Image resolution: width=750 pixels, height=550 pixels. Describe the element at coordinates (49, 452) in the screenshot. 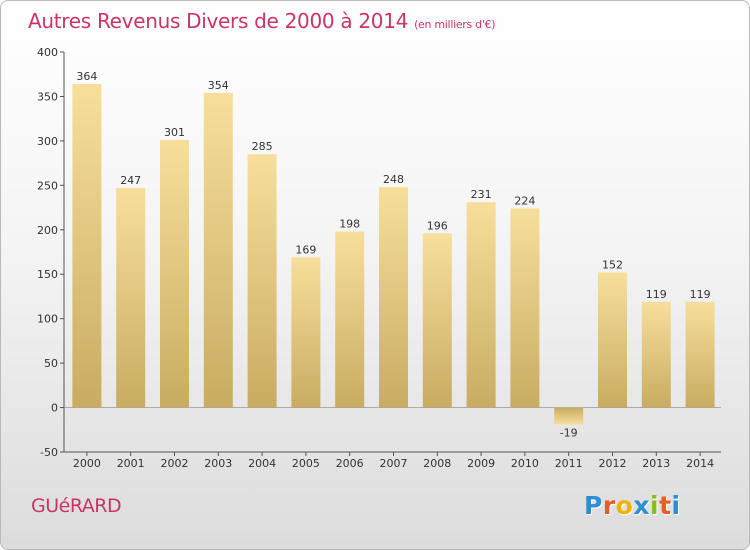

I see `y-tick-label: -50` at that location.